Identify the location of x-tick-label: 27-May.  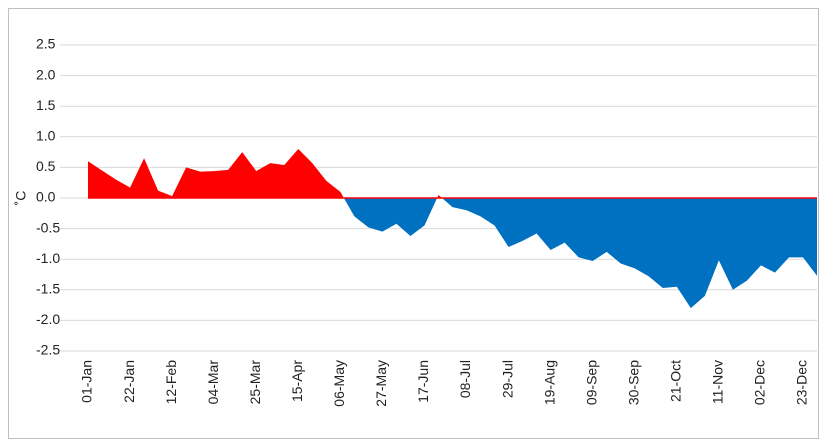
(381, 383).